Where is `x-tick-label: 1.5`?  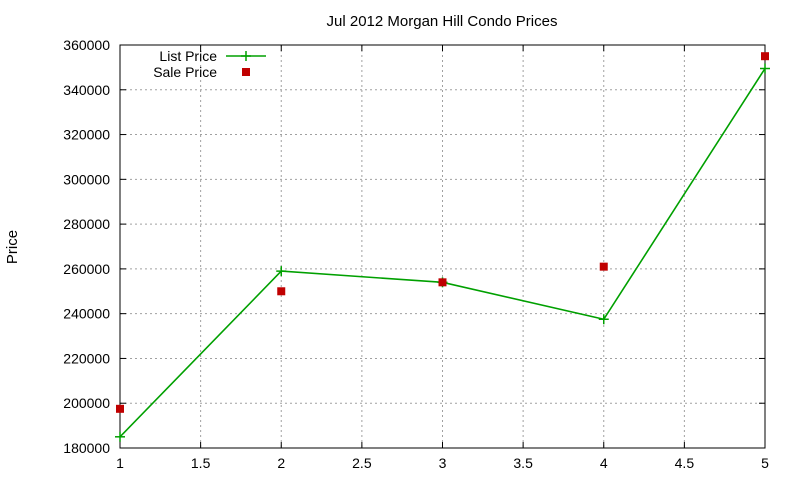
x-tick-label: 1.5 is located at coordinates (201, 463).